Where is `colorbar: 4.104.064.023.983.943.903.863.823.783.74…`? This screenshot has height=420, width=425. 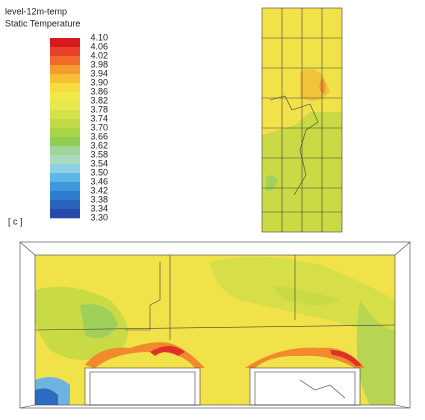 colorbar: 4.104.064.023.983.943.903.863.823.783.74… is located at coordinates (79, 127).